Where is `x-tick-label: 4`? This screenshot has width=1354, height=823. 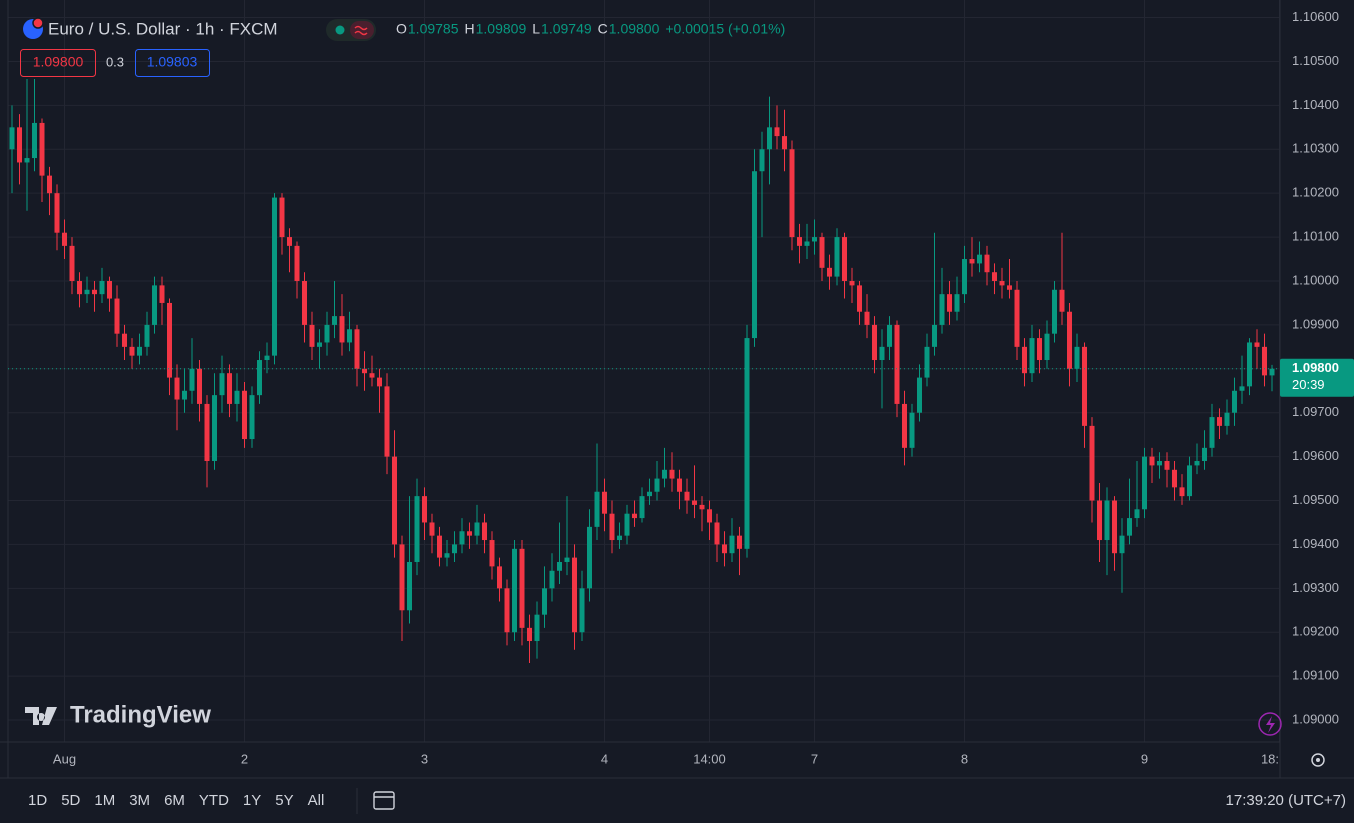 x-tick-label: 4 is located at coordinates (604, 758).